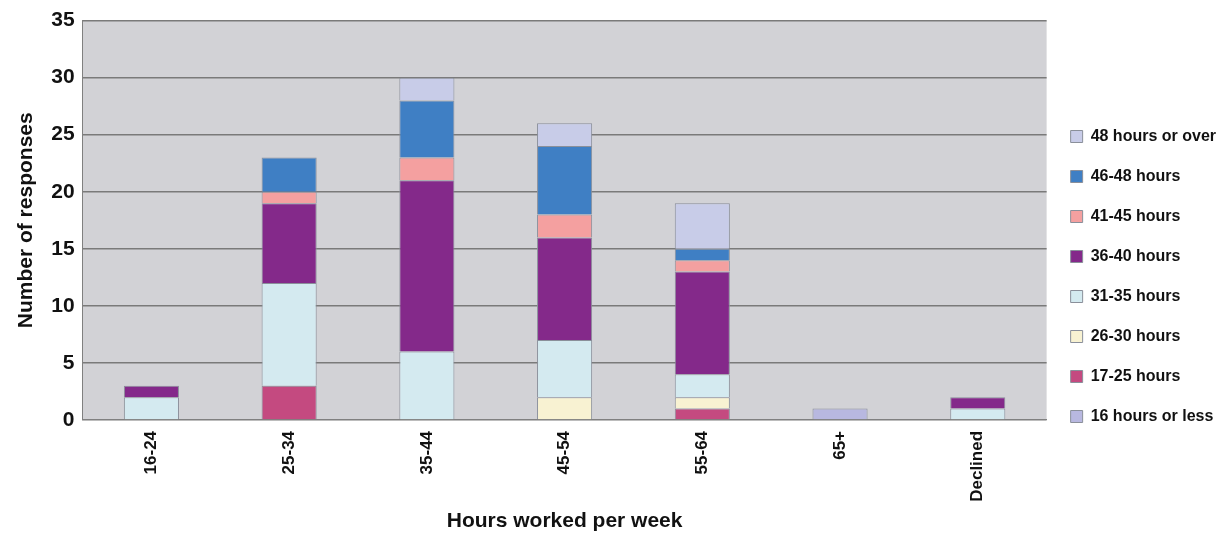 The image size is (1231, 543). I want to click on x-tick-label: 16-24, so click(151, 452).